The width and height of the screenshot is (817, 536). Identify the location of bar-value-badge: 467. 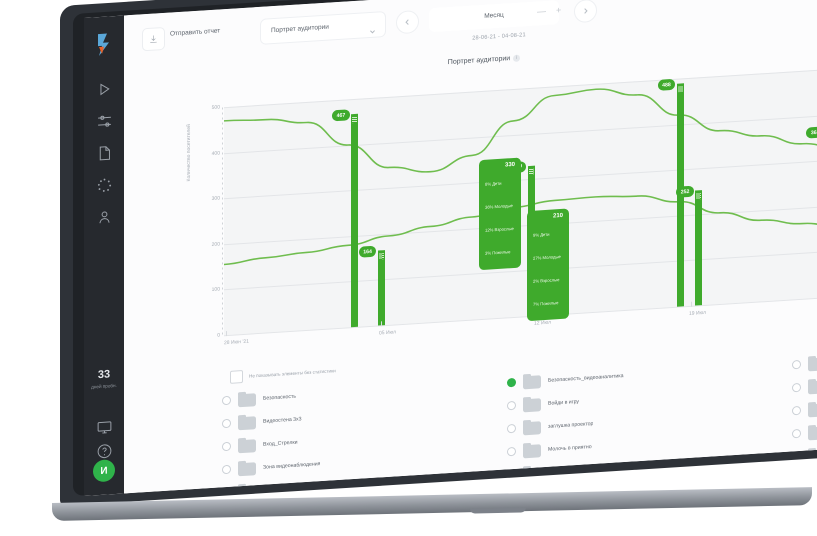
(341, 115).